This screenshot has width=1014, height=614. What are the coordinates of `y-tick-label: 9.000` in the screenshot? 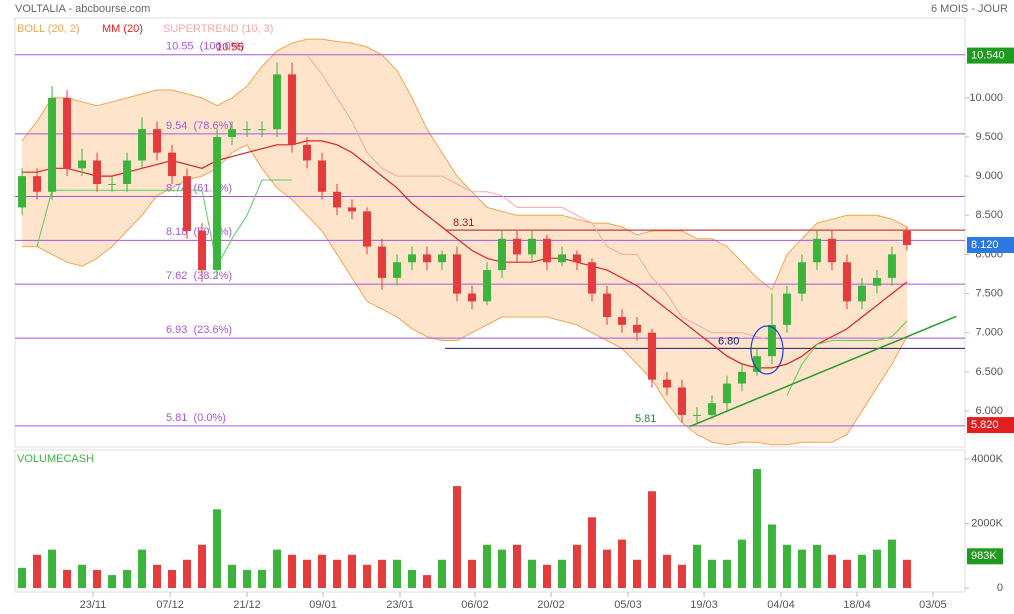 It's located at (989, 176).